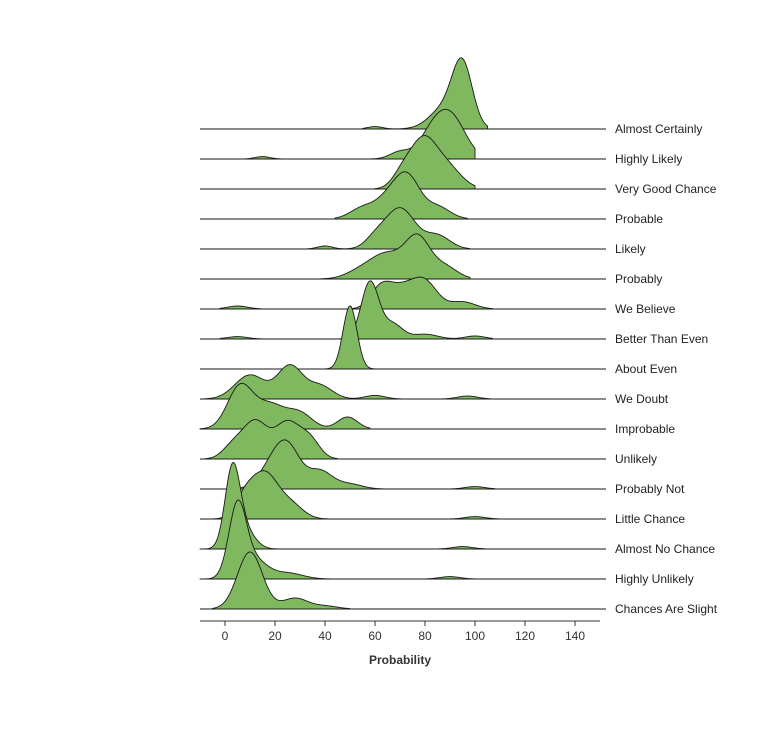  I want to click on row-label: Probably Not, so click(650, 489).